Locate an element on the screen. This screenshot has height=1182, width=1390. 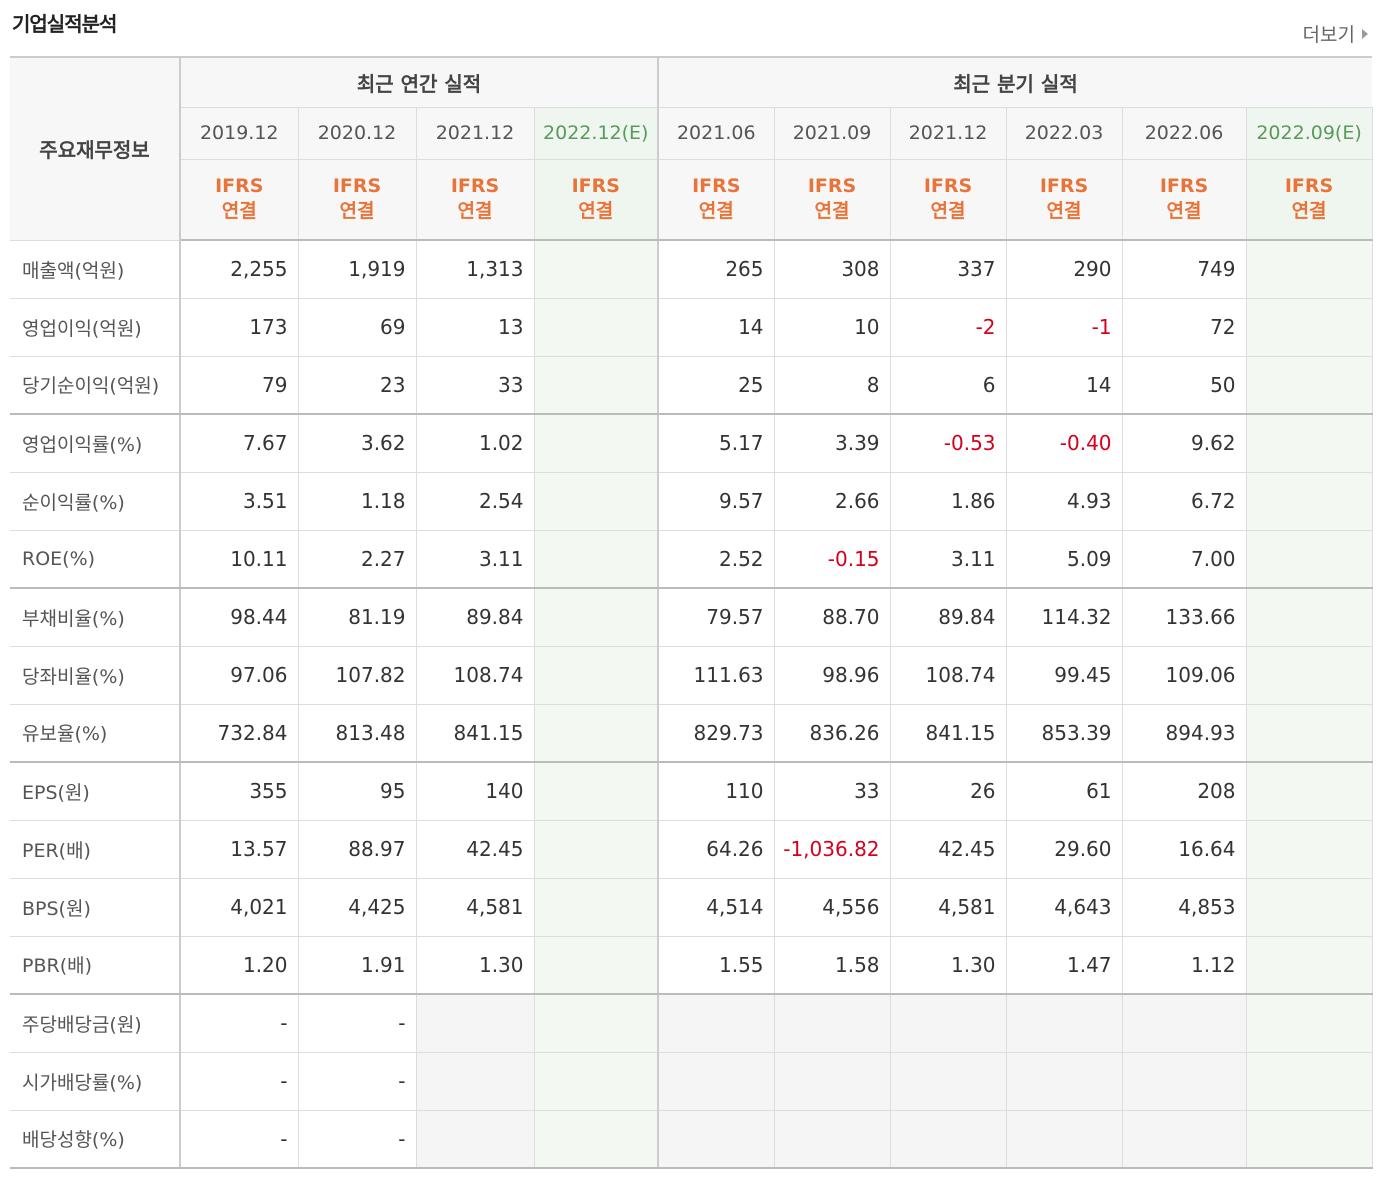
value-cell: 836.26 is located at coordinates (832, 733).